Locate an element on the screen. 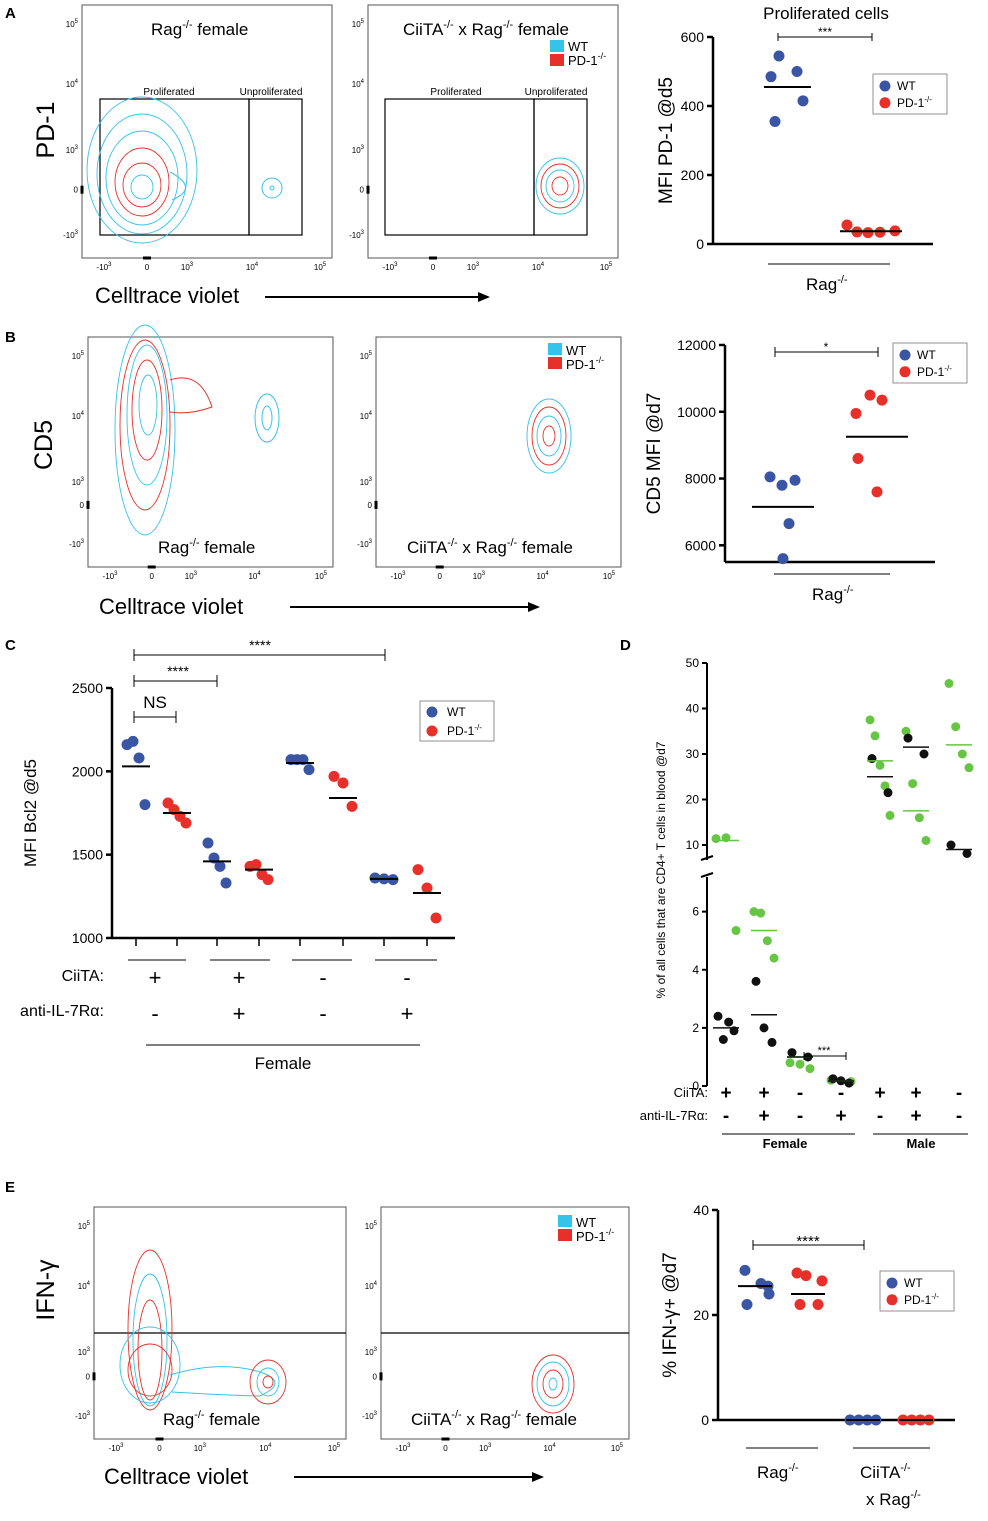 The image size is (988, 1521). flow-b2-xtick-p3: 10³ is located at coordinates (479, 576).